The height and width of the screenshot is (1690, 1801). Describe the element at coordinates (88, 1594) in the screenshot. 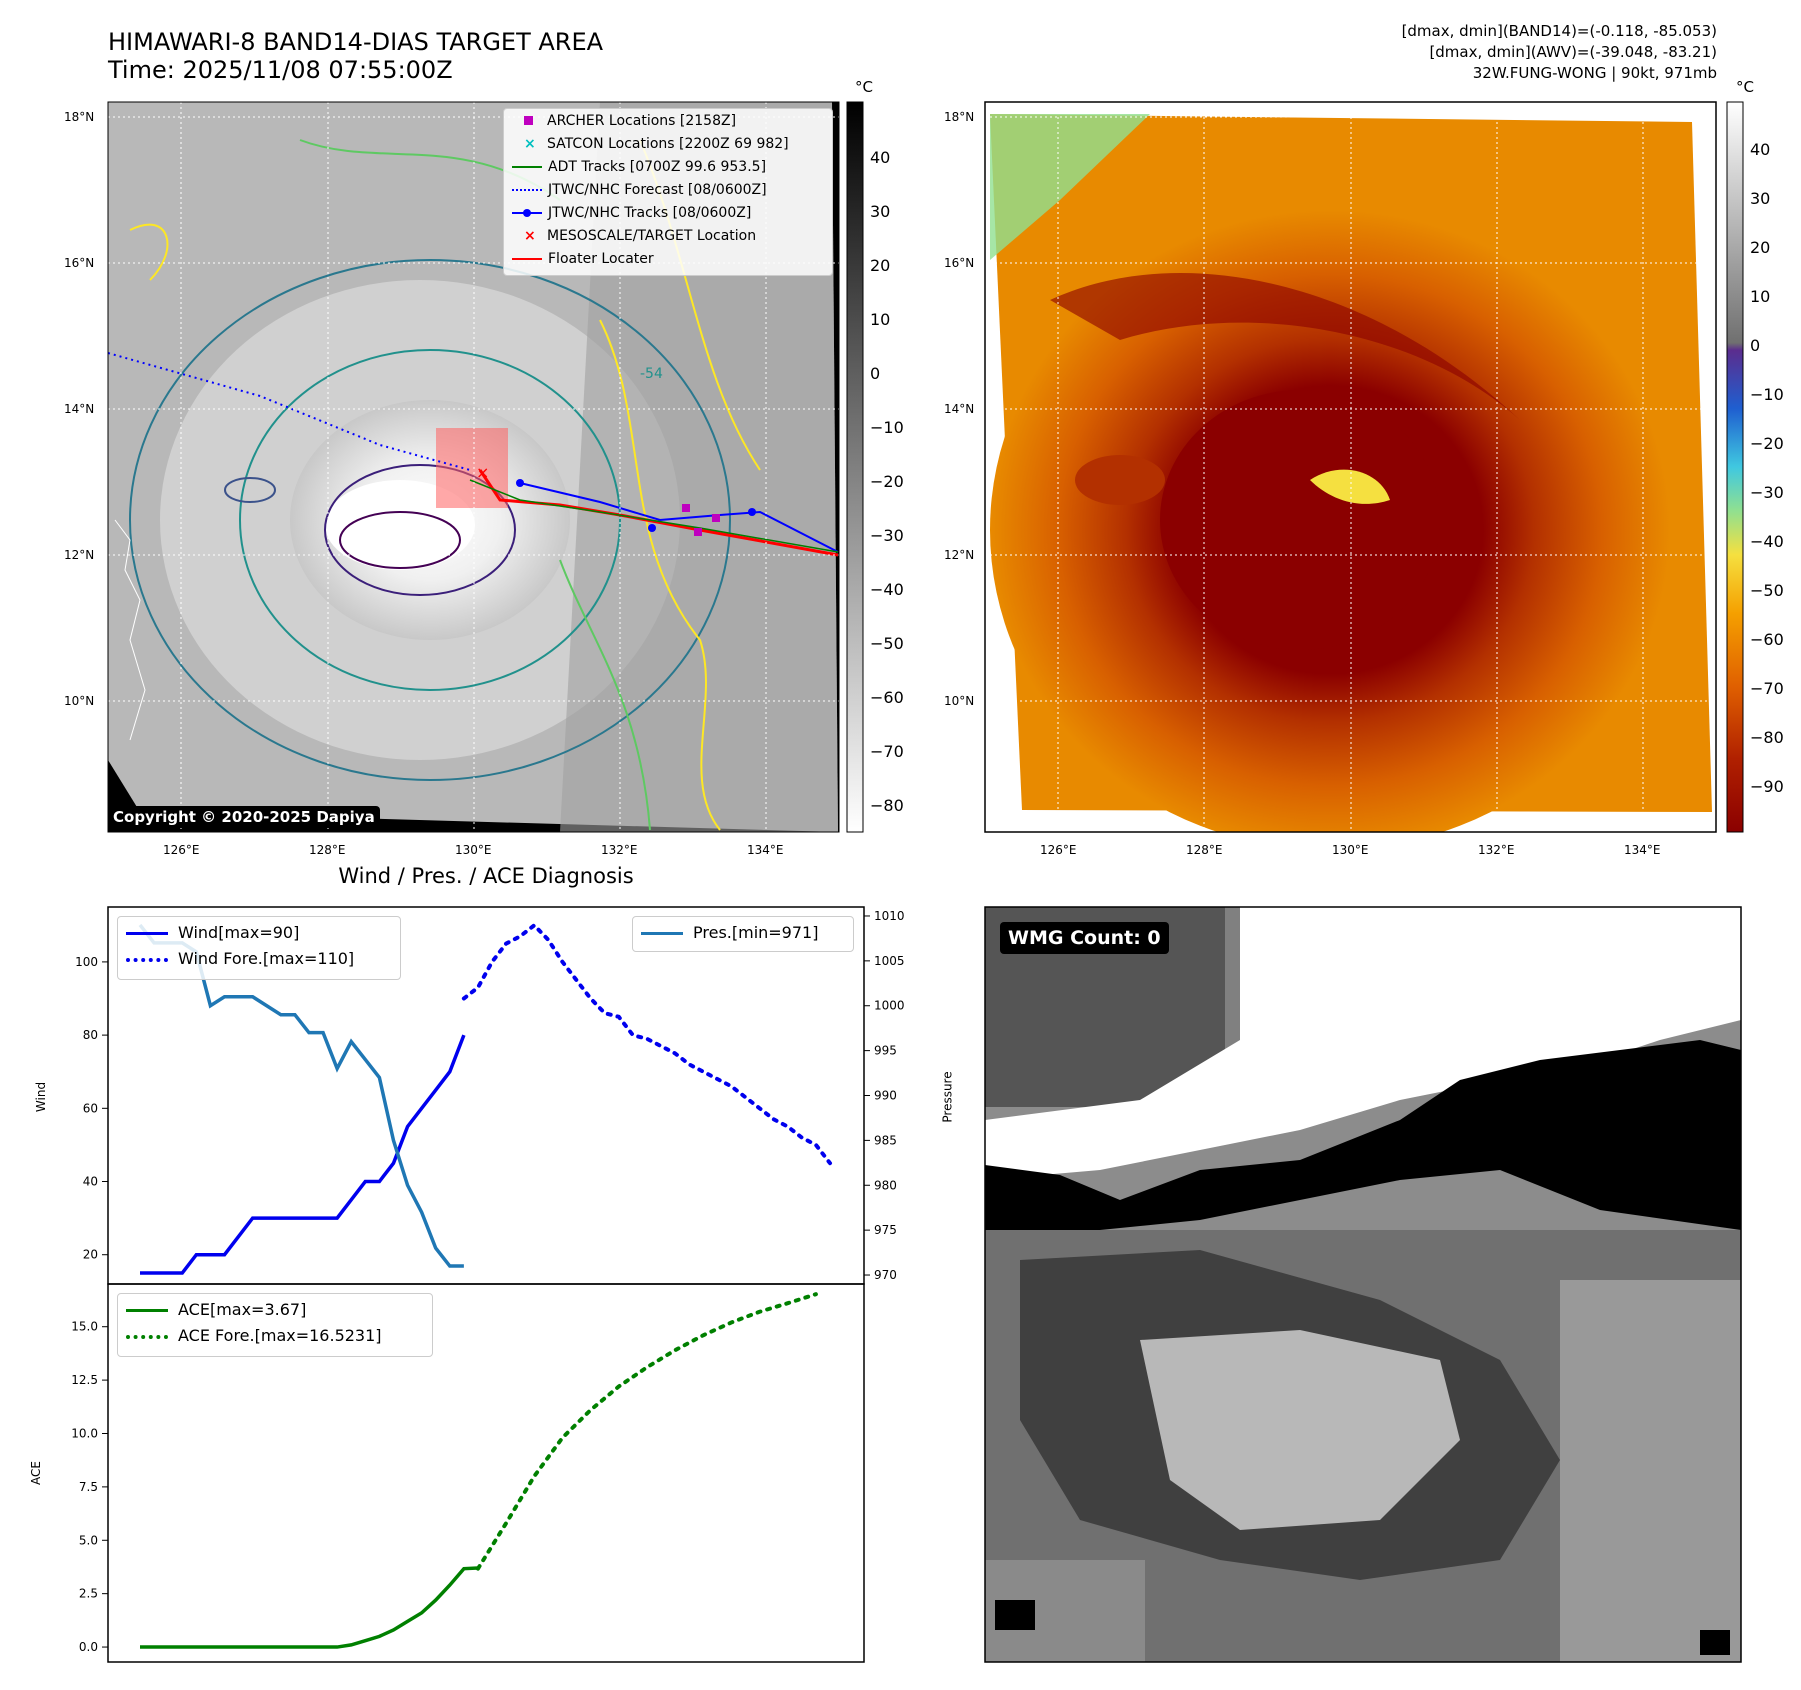

I see `ace-ytick-label: 2.5` at that location.